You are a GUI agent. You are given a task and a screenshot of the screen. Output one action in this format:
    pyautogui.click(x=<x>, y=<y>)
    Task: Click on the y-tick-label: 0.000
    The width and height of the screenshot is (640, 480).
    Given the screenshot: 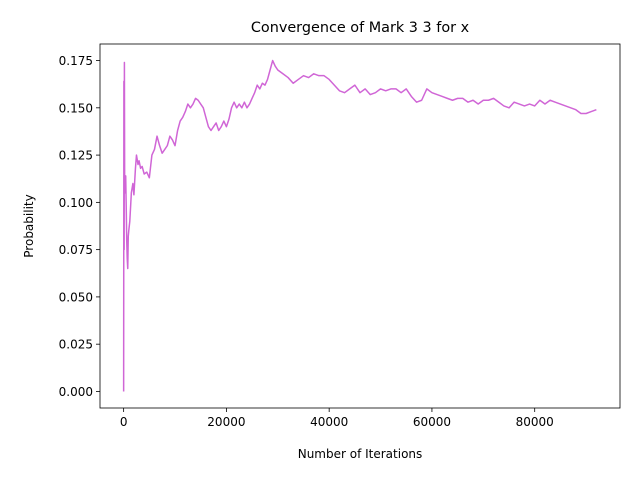 What is the action you would take?
    pyautogui.click(x=76, y=392)
    